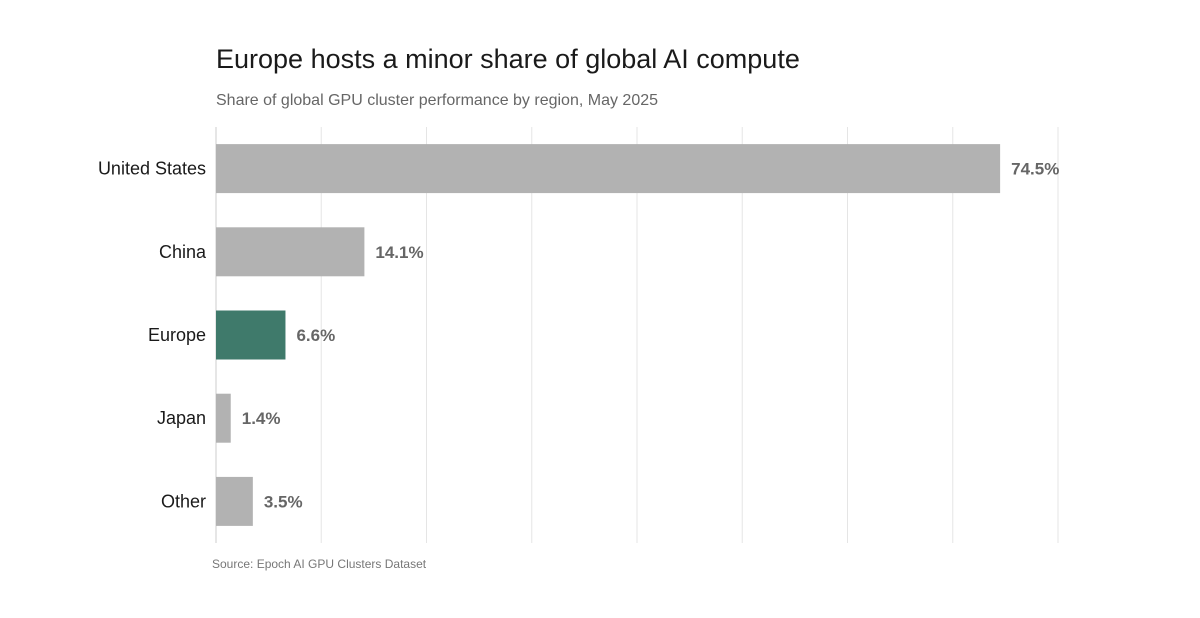  What do you see at coordinates (315, 335) in the screenshot?
I see `value-label-europe: 6.6%` at bounding box center [315, 335].